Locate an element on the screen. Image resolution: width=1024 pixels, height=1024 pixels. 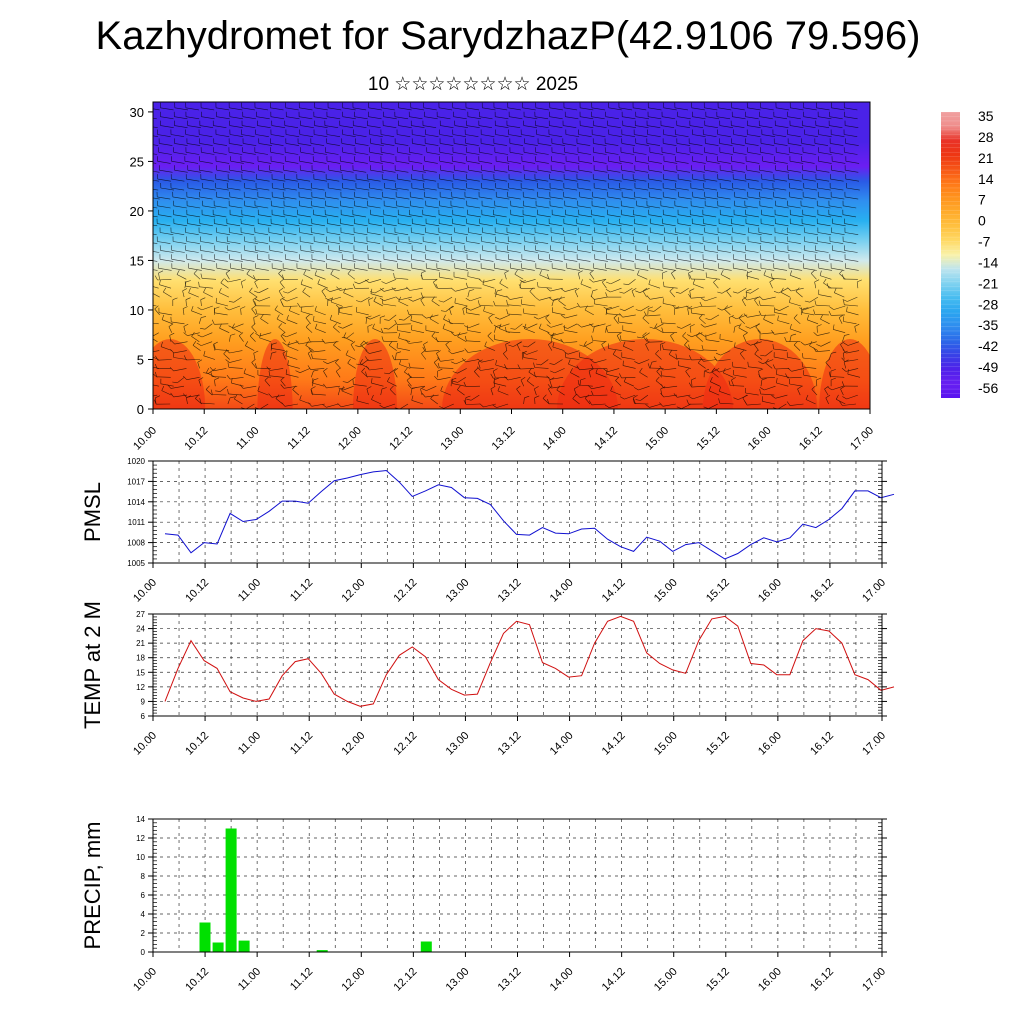
x-tick-label: 17.00 is located at coordinates (874, 980).